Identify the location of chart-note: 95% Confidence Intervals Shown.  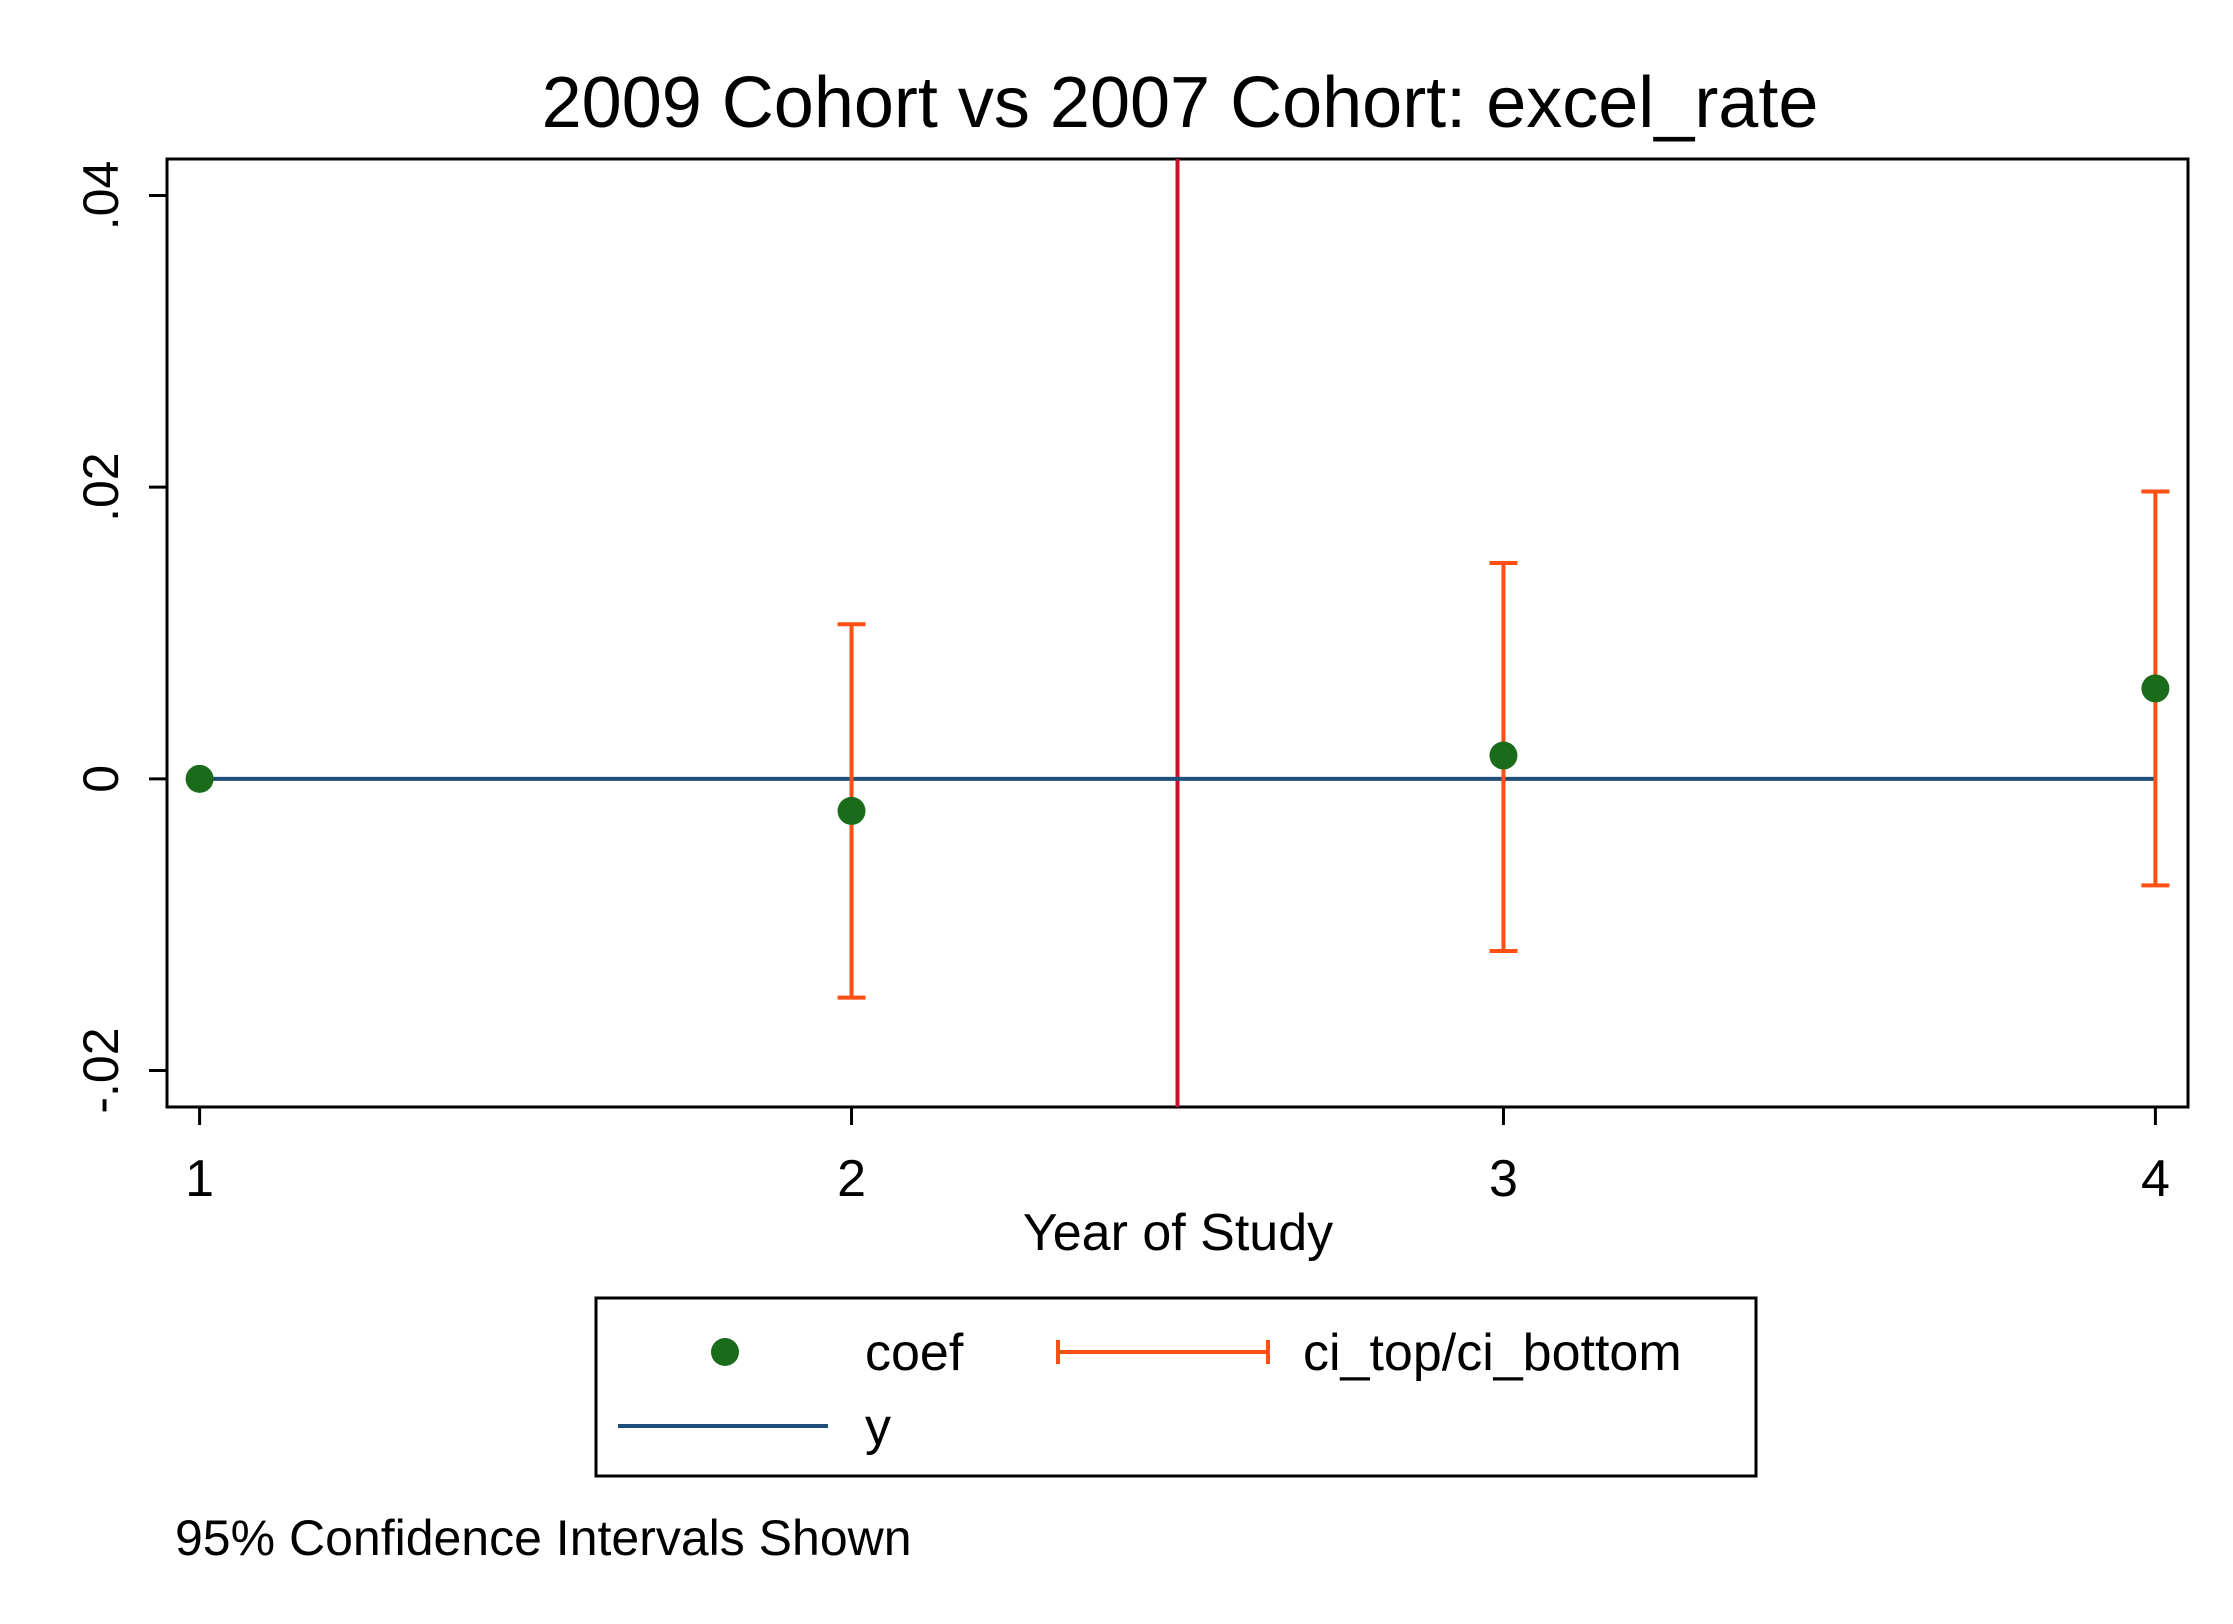
(543, 1538).